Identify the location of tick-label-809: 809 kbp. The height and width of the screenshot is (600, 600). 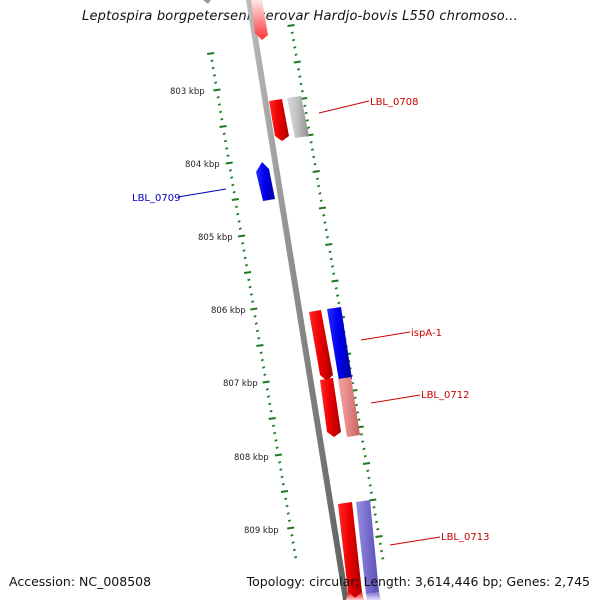
(261, 531).